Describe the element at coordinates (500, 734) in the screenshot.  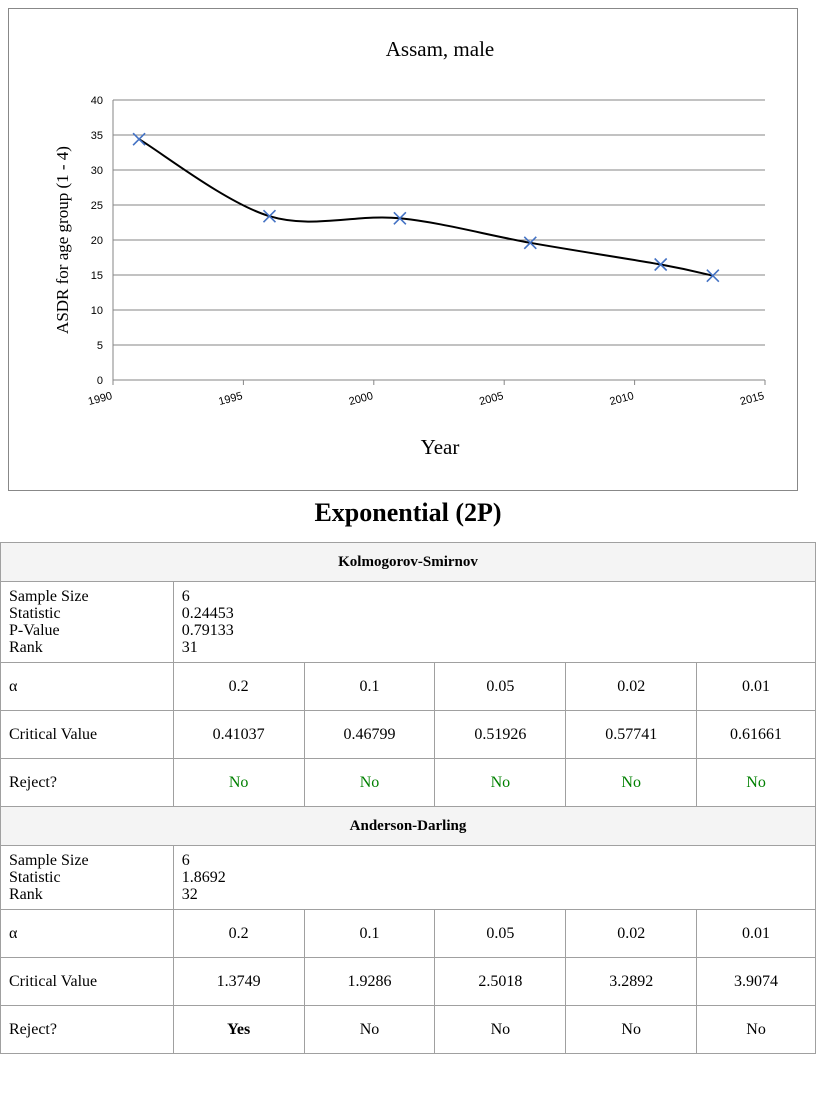
I see `critical-cell: 0.51926` at that location.